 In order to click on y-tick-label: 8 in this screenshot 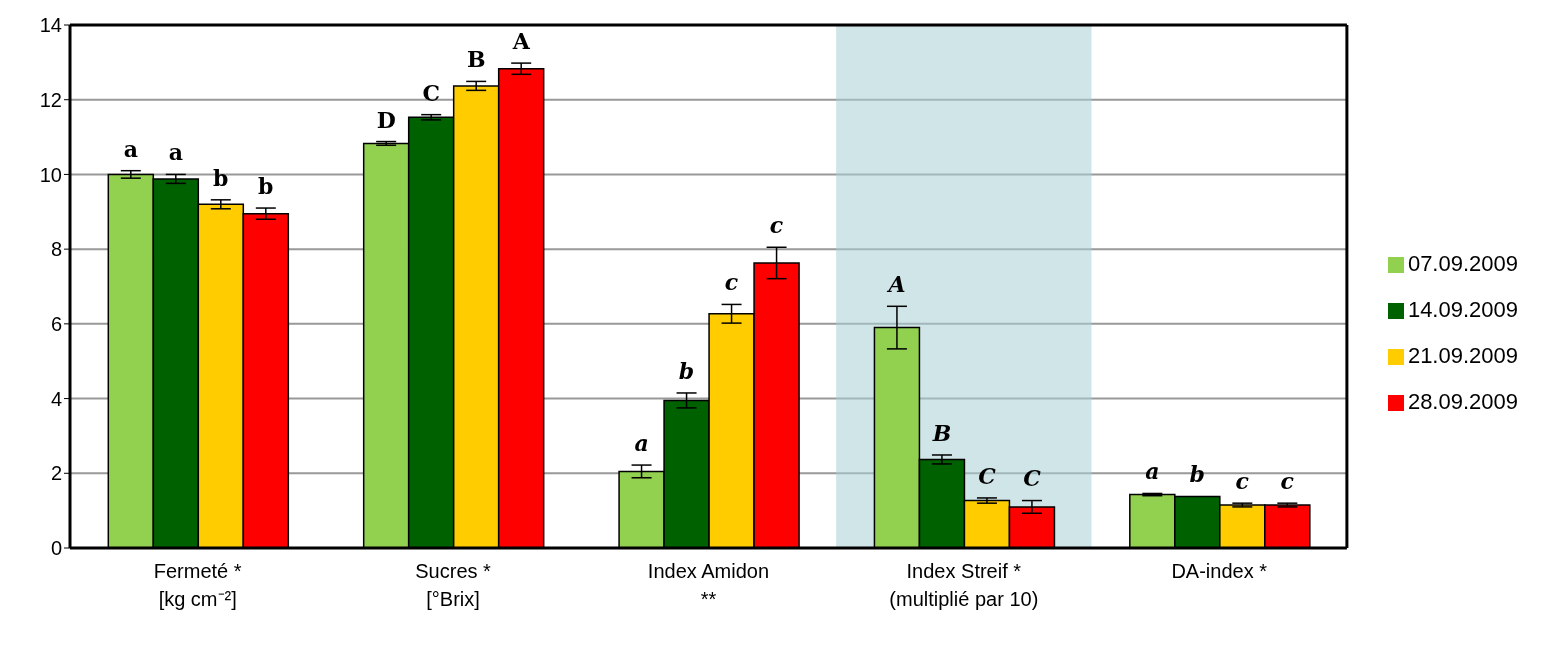, I will do `click(56, 249)`.